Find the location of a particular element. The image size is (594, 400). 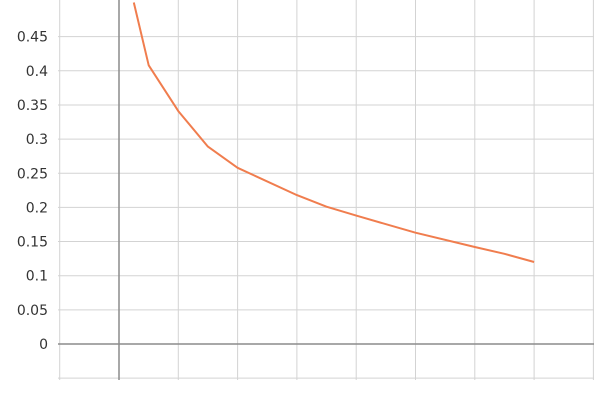

y-tick-label: 0.35 is located at coordinates (32, 106).